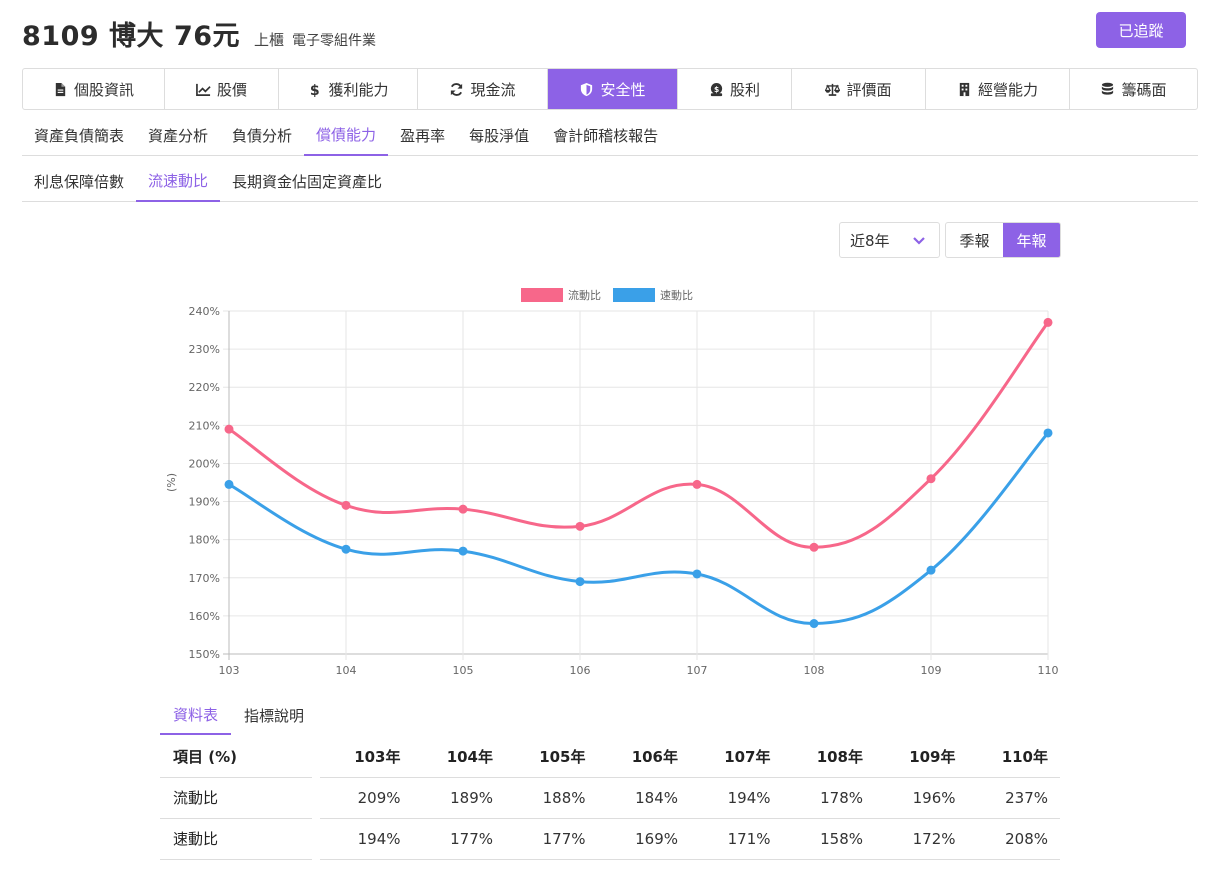  What do you see at coordinates (196, 839) in the screenshot?
I see `row-label: 速動比` at bounding box center [196, 839].